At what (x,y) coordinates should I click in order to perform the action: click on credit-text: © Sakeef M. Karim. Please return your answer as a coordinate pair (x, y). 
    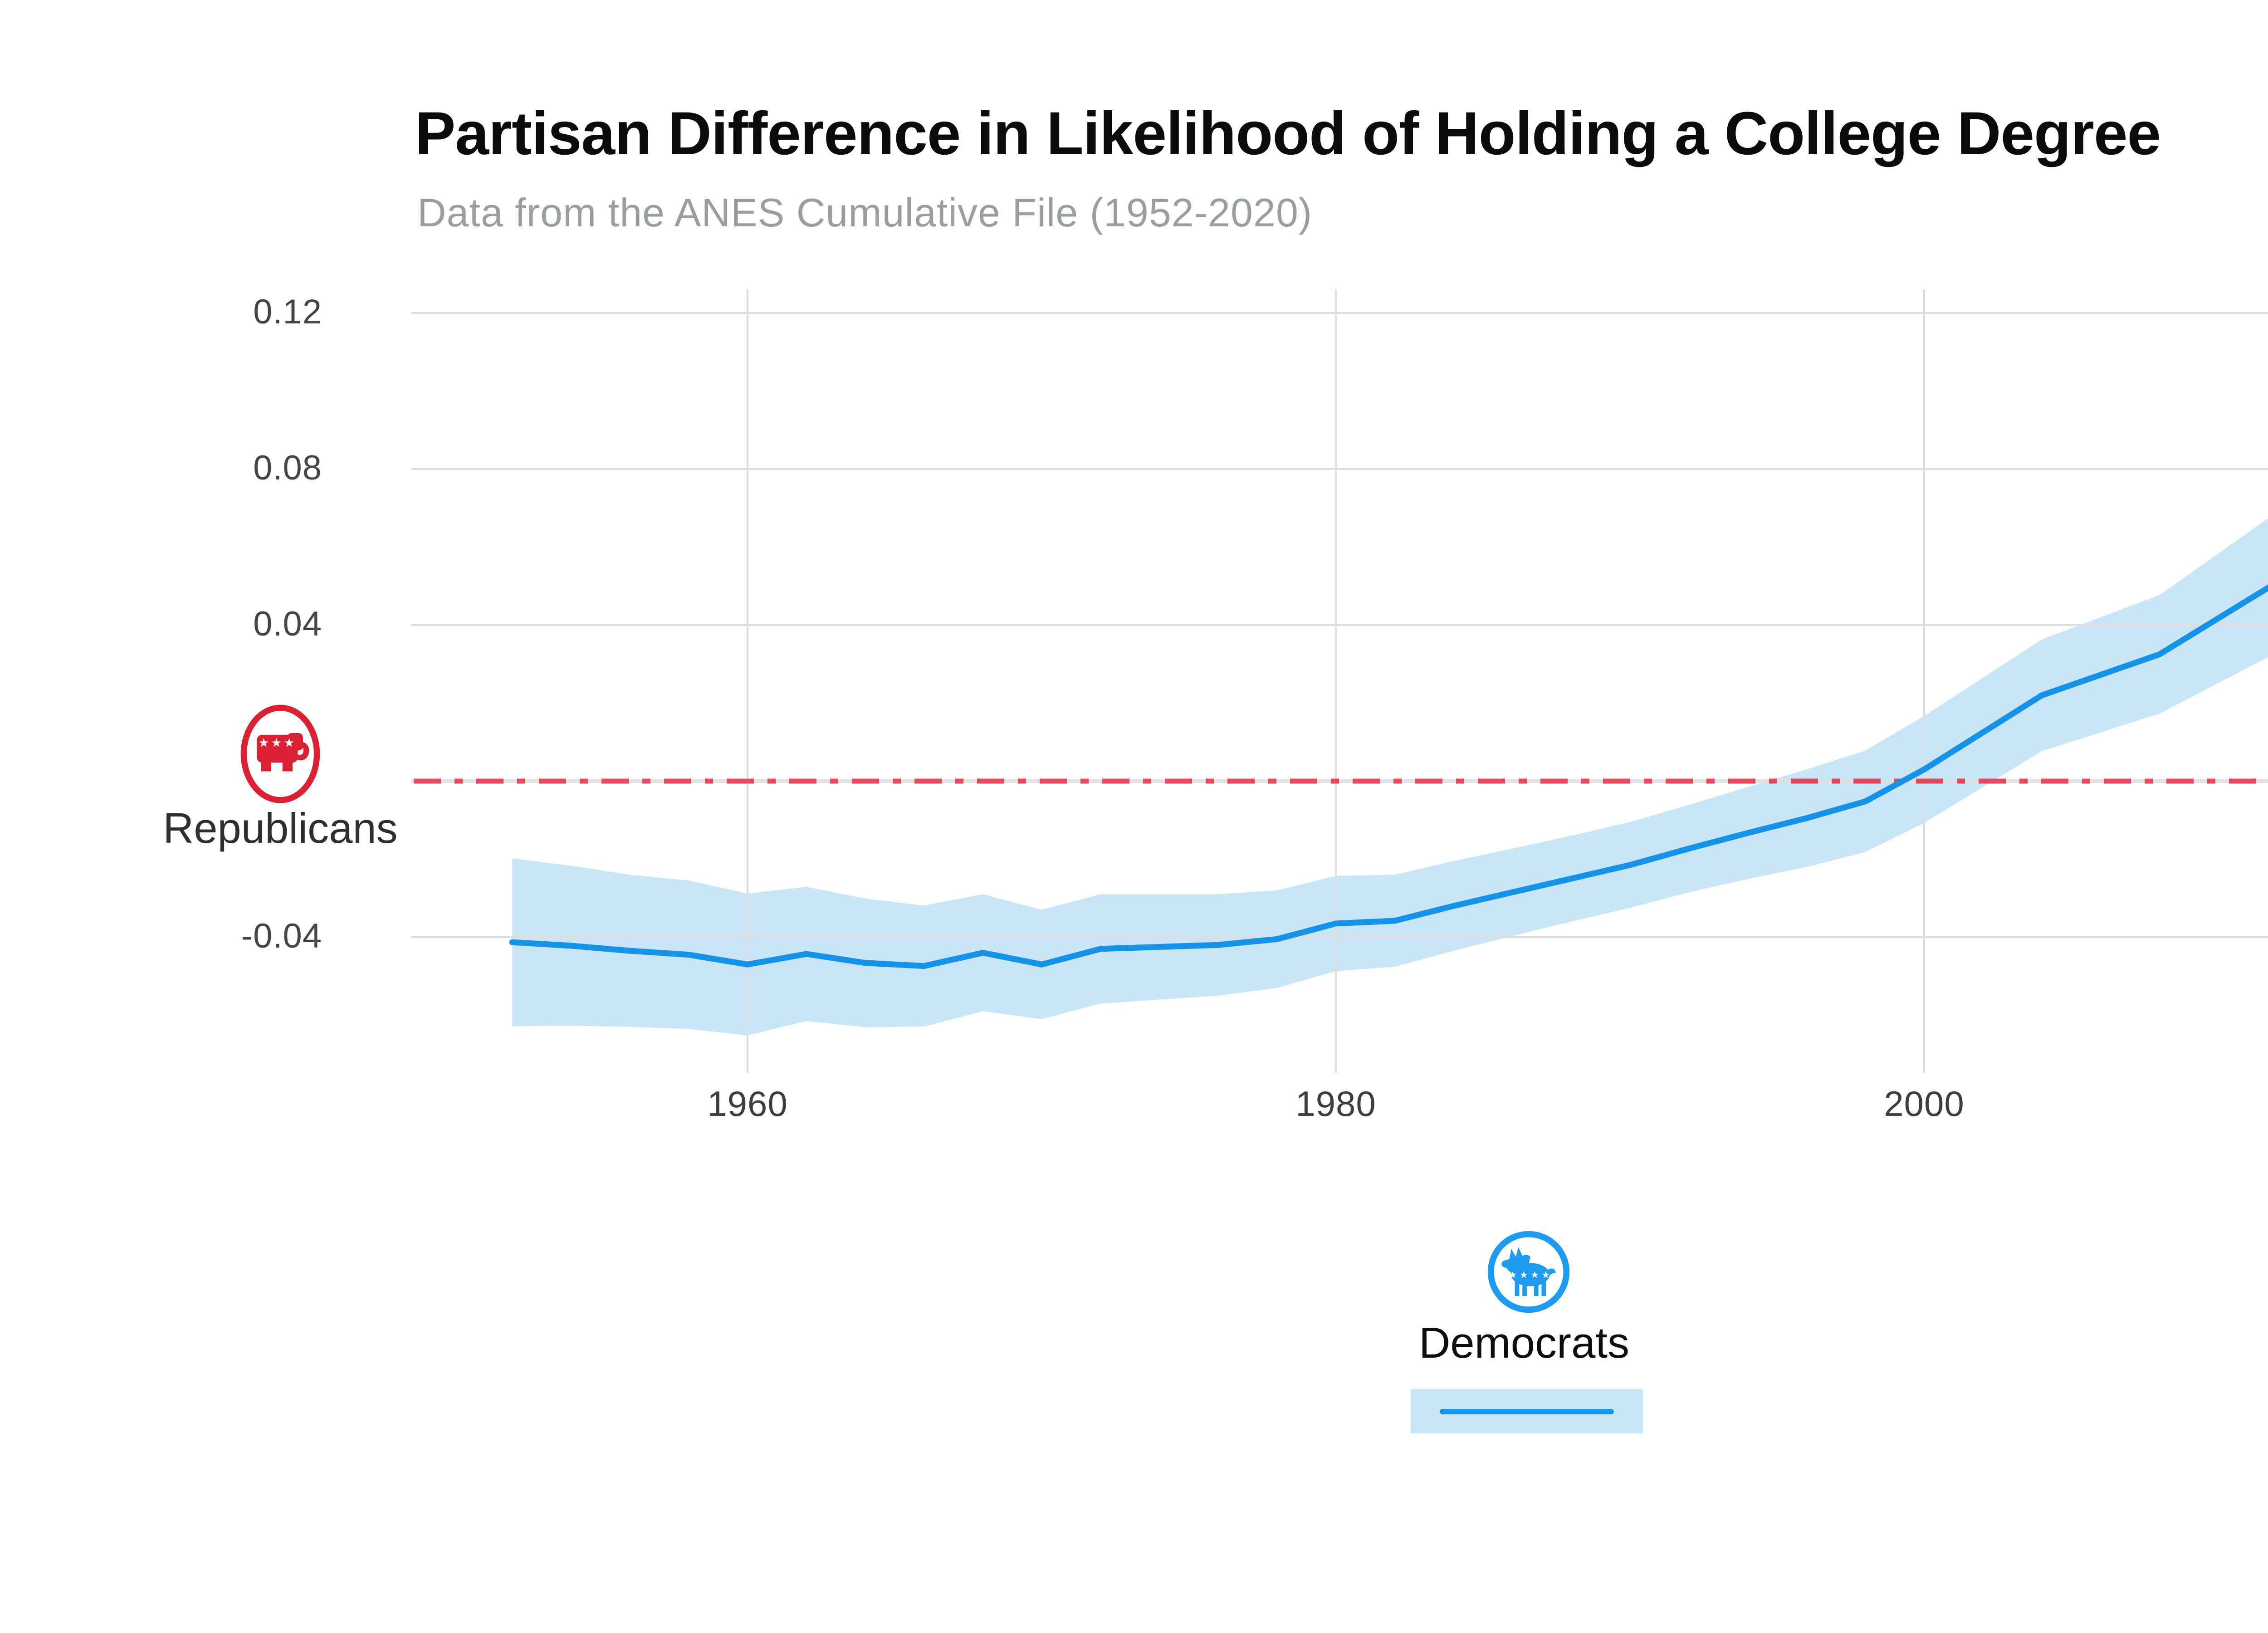
    Looking at the image, I should click on (2211, 1504).